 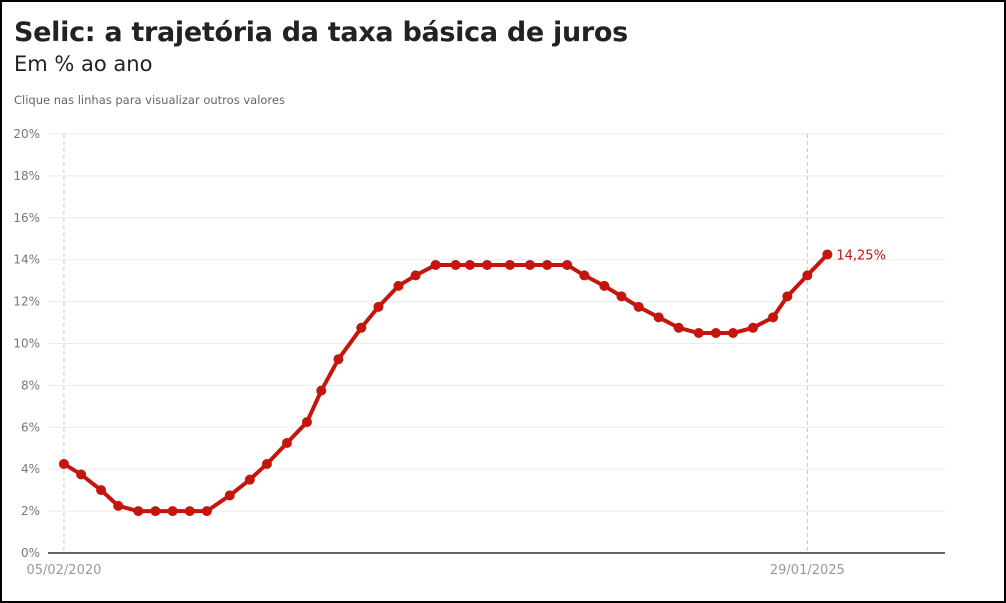 What do you see at coordinates (807, 570) in the screenshot?
I see `x-tick-label: 29/01/2025` at bounding box center [807, 570].